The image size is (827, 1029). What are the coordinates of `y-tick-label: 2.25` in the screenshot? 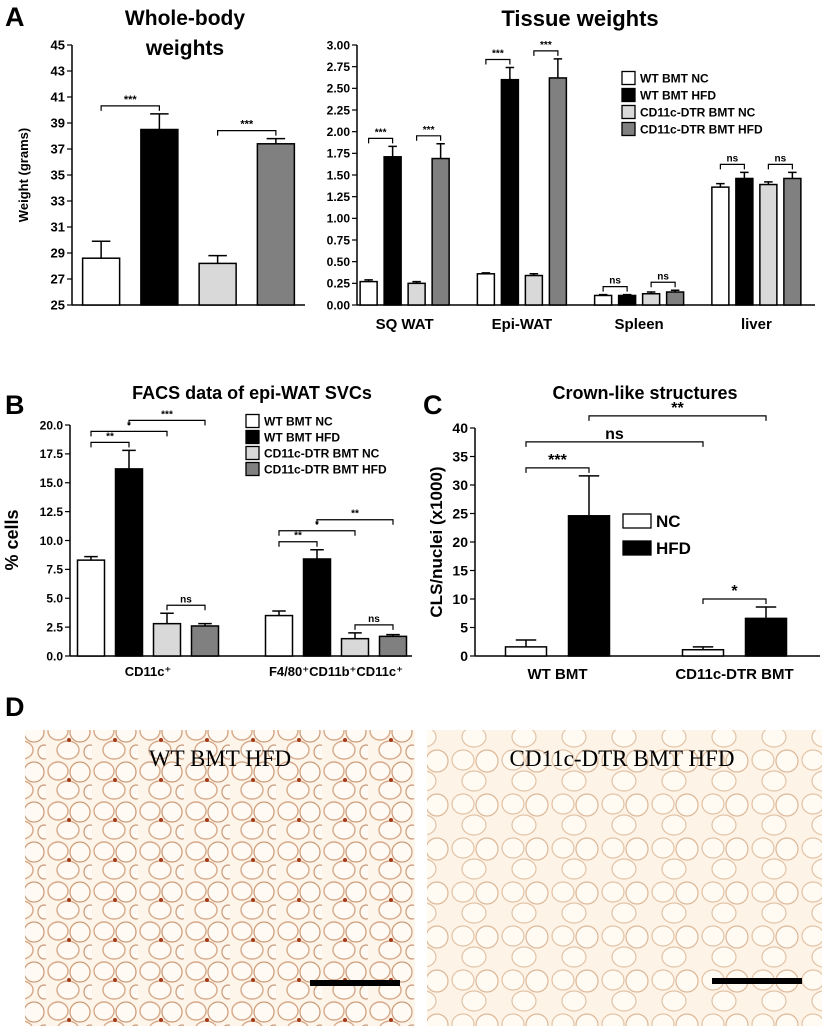 It's located at (339, 110).